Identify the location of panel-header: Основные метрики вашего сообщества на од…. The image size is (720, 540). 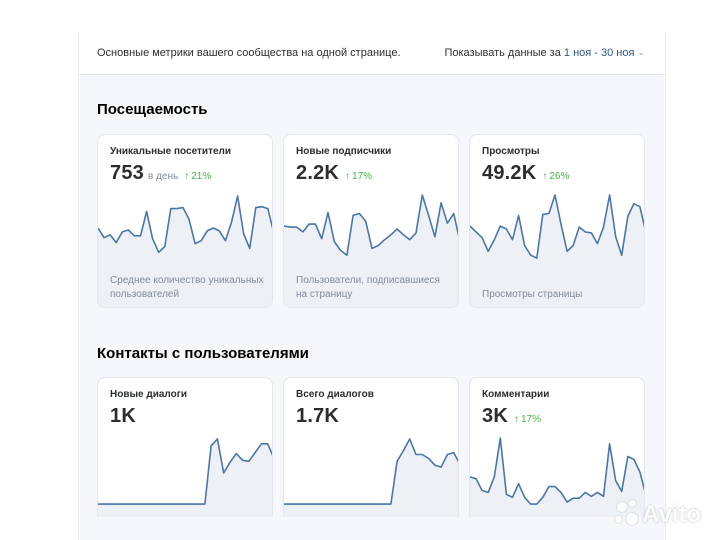
(372, 54).